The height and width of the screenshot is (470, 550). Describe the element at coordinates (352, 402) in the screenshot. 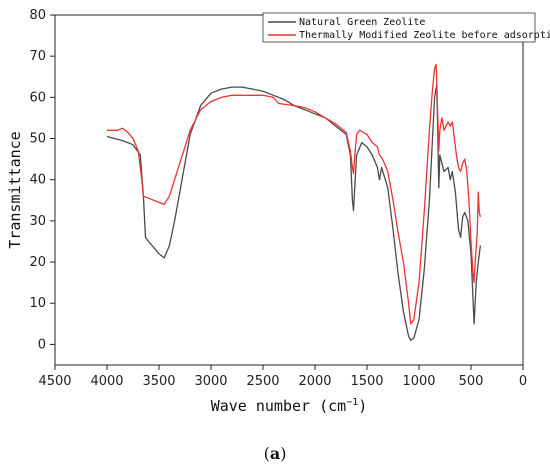

I see `x-axis-title-superscript: −1` at that location.